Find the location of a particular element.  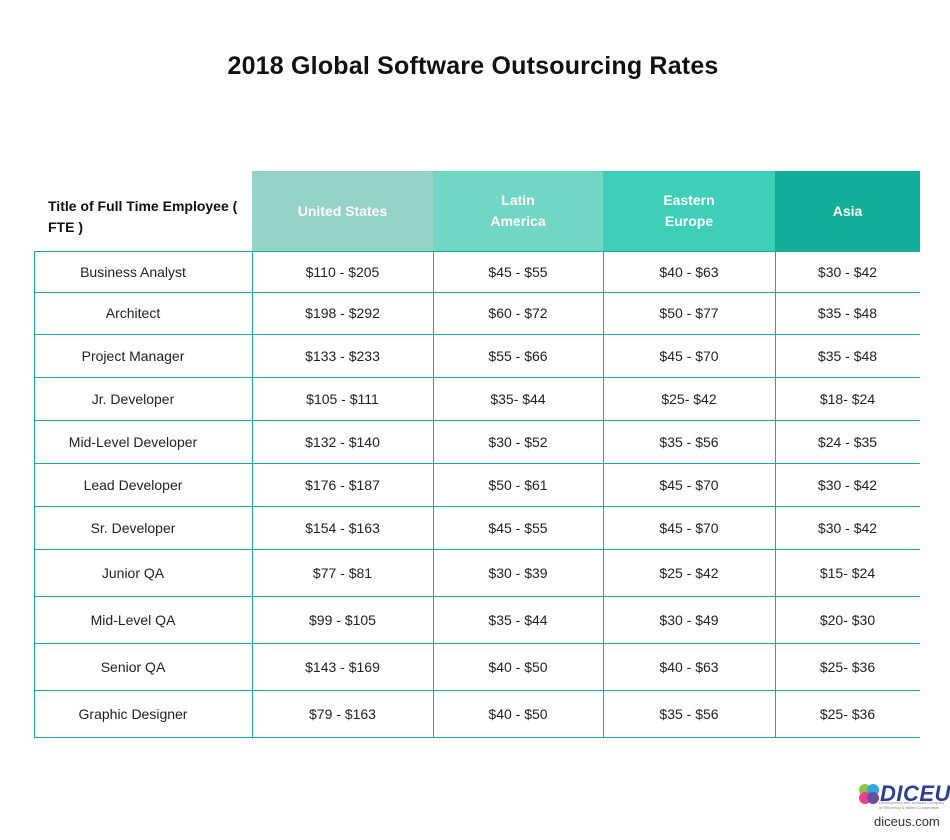

rate-value: $198 - $292 is located at coordinates (342, 313).